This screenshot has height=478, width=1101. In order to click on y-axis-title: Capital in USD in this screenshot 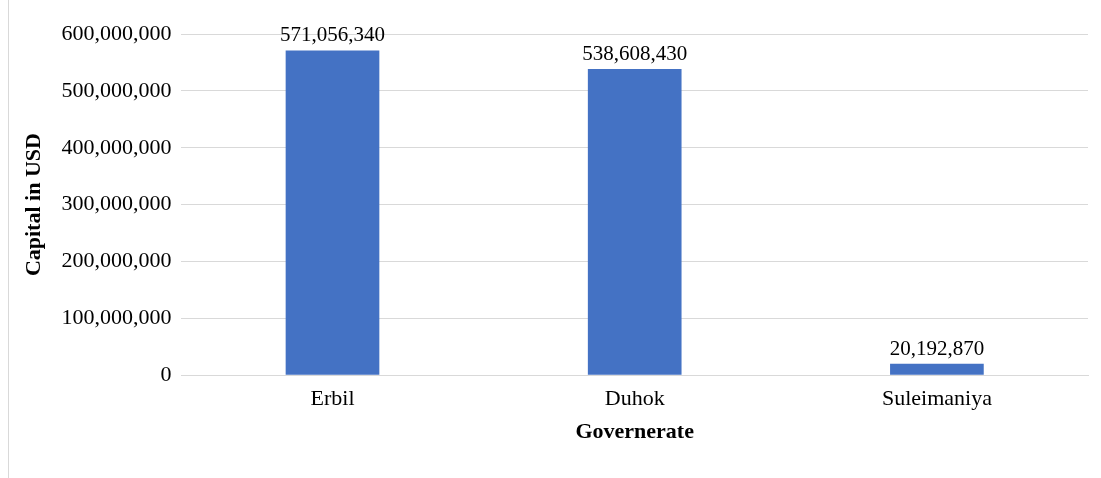, I will do `click(32, 205)`.